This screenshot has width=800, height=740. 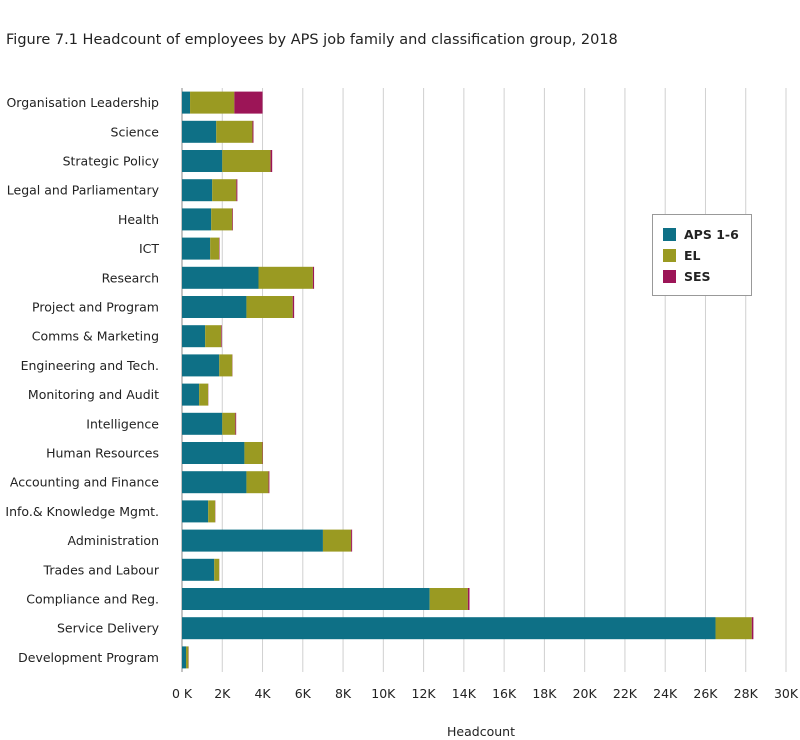 What do you see at coordinates (82, 102) in the screenshot?
I see `category-label: Organisation Leadership` at bounding box center [82, 102].